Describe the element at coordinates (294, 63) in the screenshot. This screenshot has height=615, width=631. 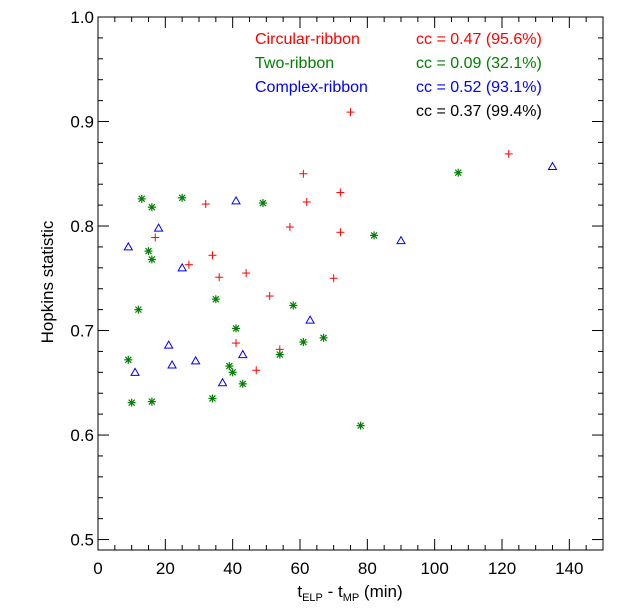
I see `legend-label: Two-ribbon` at that location.